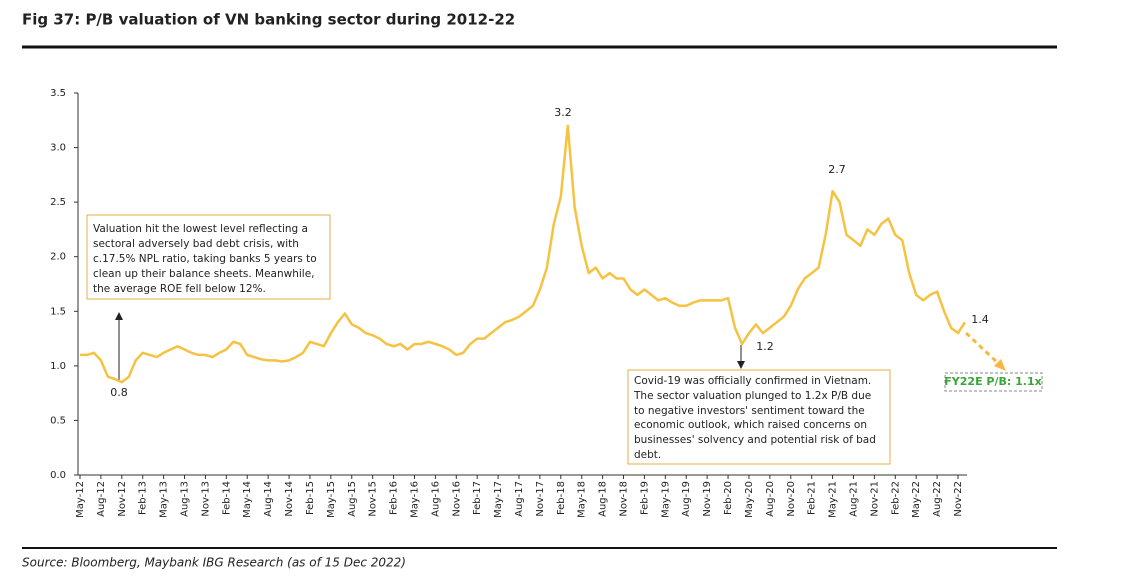 This screenshot has width=1122, height=581. I want to click on x-tick-label: May-21, so click(833, 499).